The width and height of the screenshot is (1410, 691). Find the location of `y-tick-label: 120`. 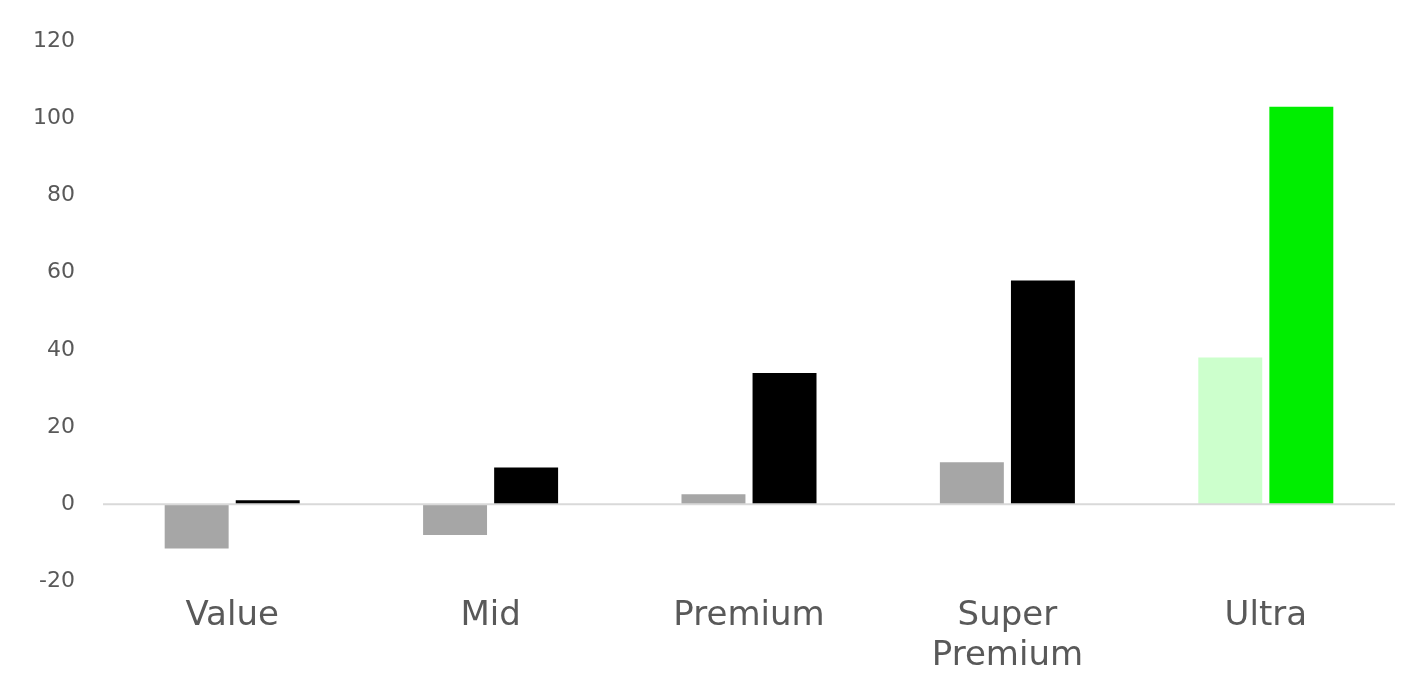

y-tick-label: 120 is located at coordinates (53, 39).